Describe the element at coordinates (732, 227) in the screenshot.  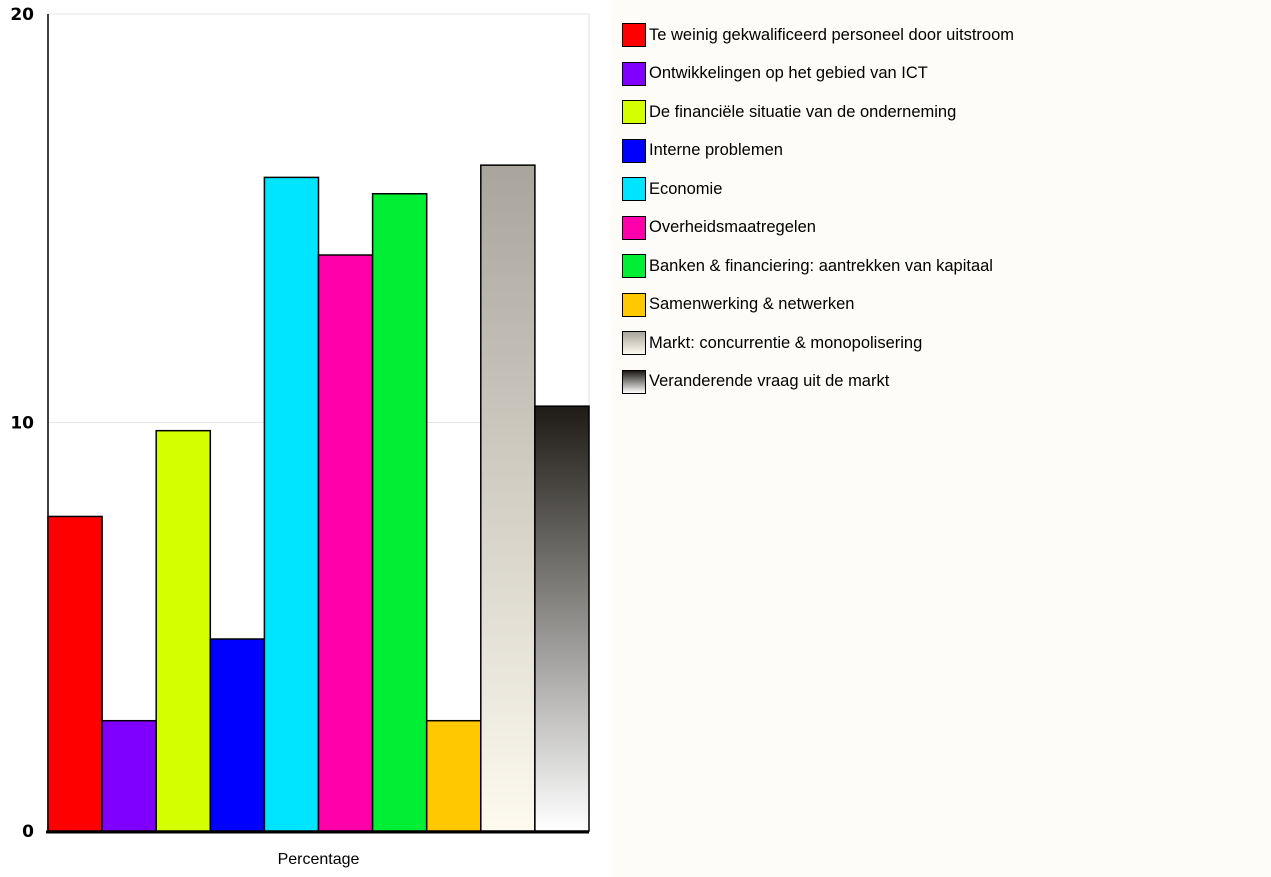
I see `legend-label: Overheidsmaatregelen` at that location.